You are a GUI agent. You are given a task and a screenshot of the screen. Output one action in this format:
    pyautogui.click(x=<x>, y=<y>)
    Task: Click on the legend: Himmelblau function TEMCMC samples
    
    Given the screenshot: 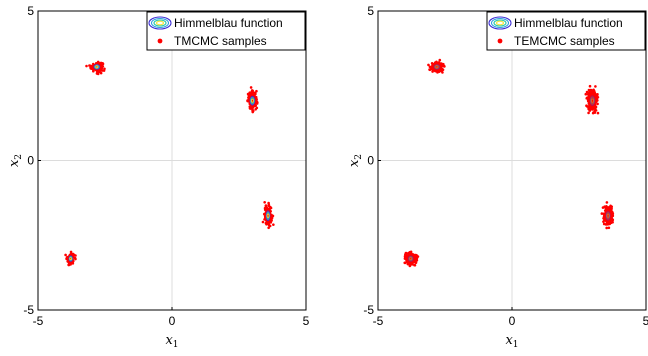 What is the action you would take?
    pyautogui.click(x=566, y=31)
    